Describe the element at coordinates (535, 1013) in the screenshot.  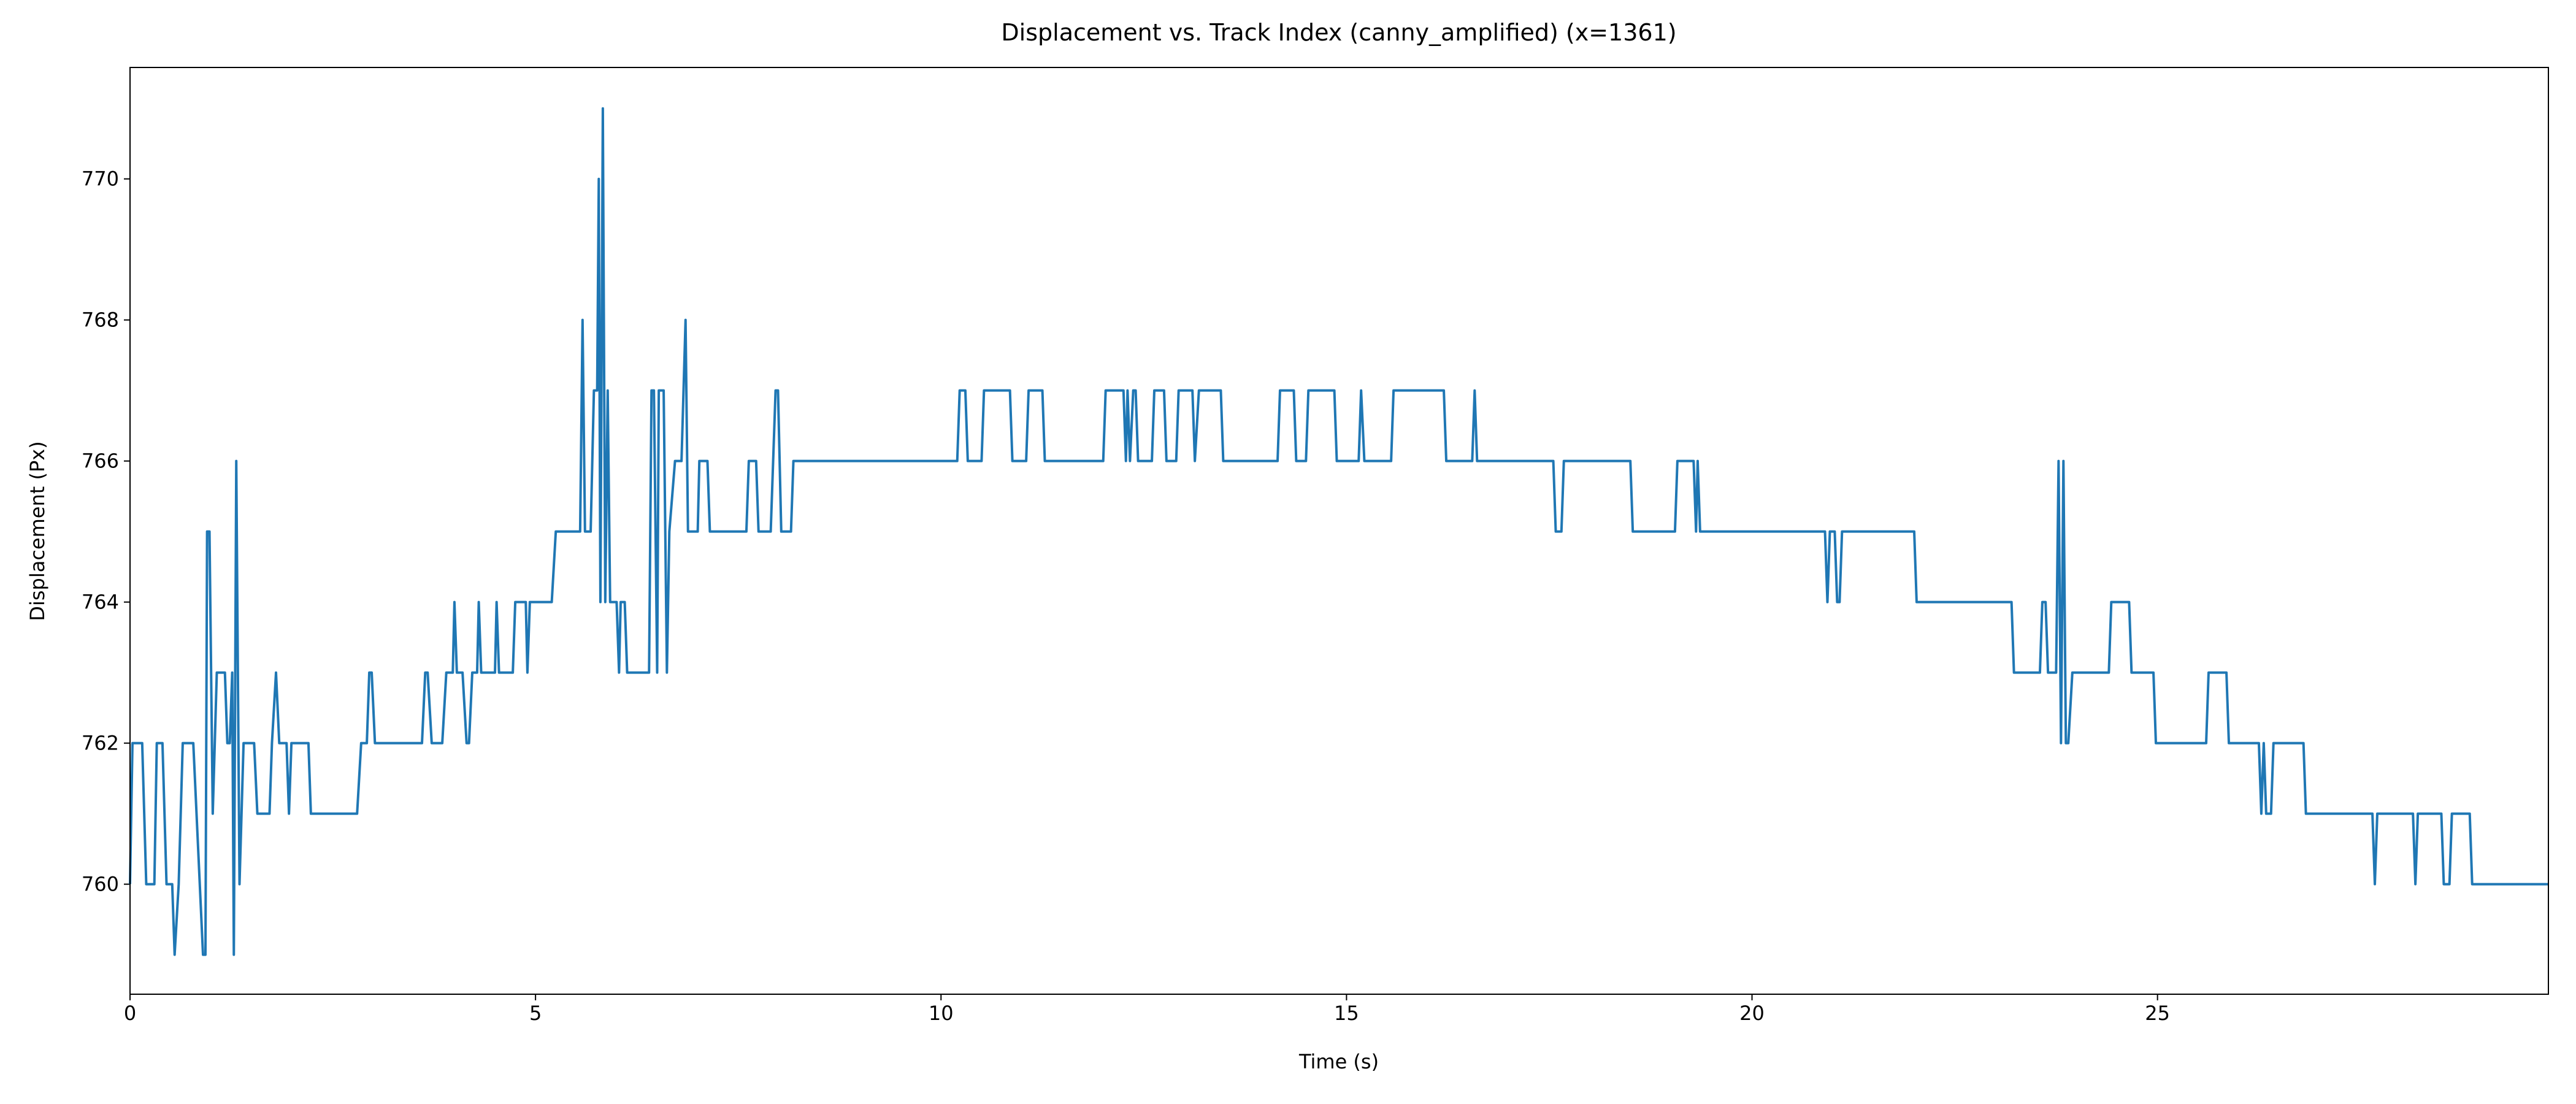
I see `x-tick-label: 5` at that location.